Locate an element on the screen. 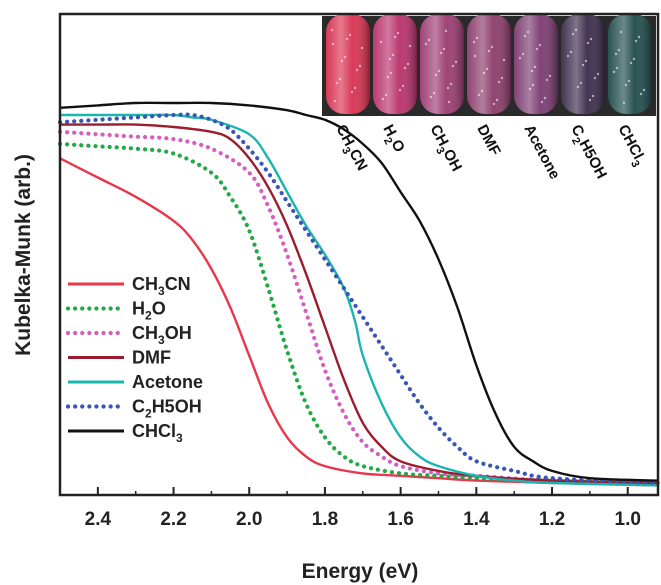 The width and height of the screenshot is (661, 585). legend-label: CH3CN is located at coordinates (161, 286).